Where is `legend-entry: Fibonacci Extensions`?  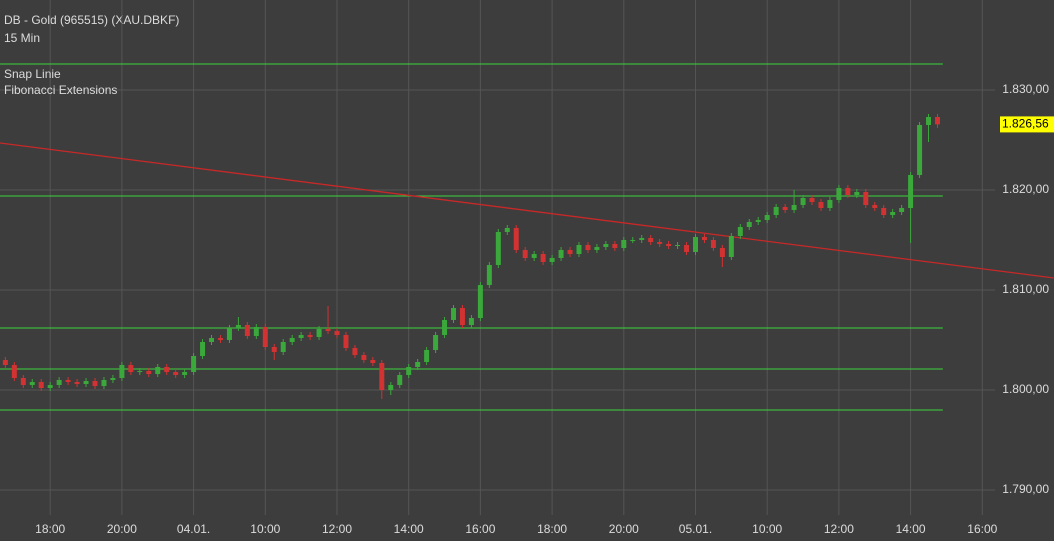
legend-entry: Fibonacci Extensions is located at coordinates (60, 90).